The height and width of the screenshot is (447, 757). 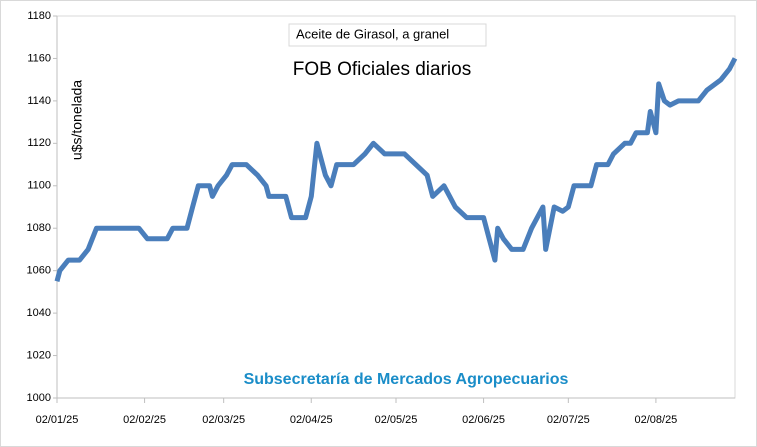 What do you see at coordinates (406, 379) in the screenshot?
I see `source-note: Subsecretaría de Mercados Agropecuarios` at bounding box center [406, 379].